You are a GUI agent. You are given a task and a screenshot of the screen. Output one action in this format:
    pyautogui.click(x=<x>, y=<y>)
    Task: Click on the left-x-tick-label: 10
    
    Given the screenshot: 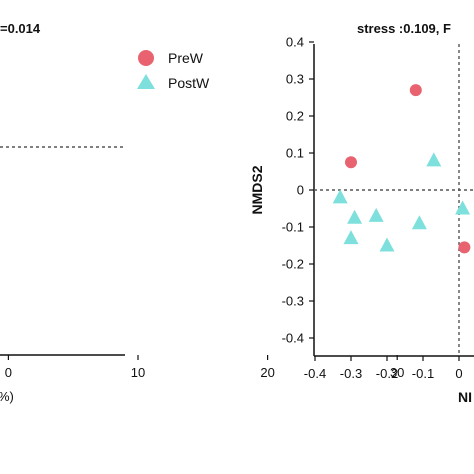 What is the action you would take?
    pyautogui.click(x=138, y=372)
    